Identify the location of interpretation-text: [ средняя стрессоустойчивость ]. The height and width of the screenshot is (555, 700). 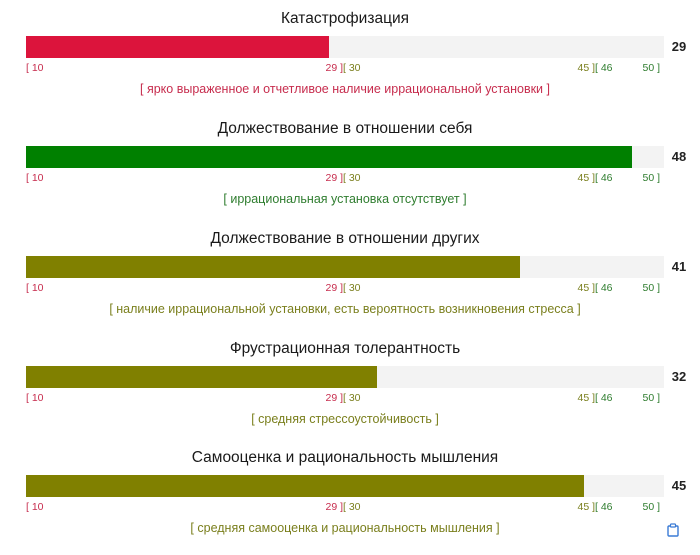
(345, 419).